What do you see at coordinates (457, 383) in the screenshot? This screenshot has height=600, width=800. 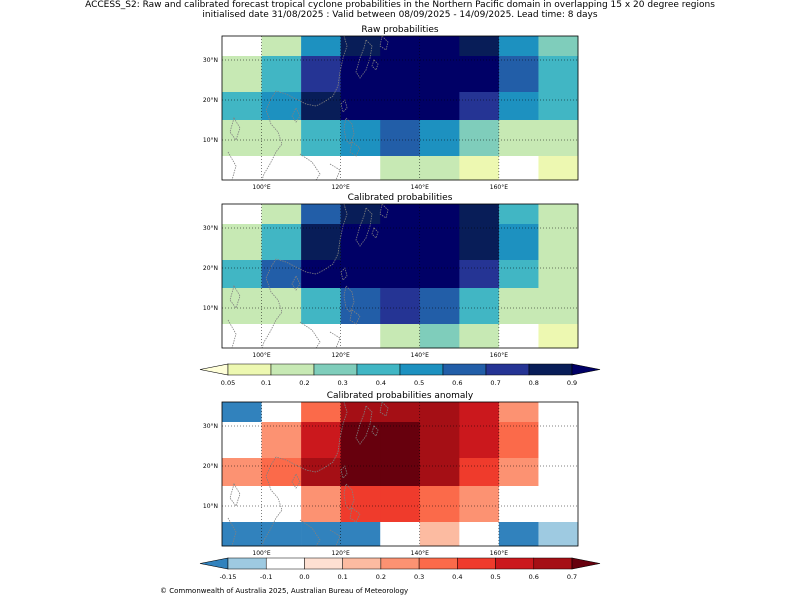 I see `colorbar-tick-label: 0.6` at bounding box center [457, 383].